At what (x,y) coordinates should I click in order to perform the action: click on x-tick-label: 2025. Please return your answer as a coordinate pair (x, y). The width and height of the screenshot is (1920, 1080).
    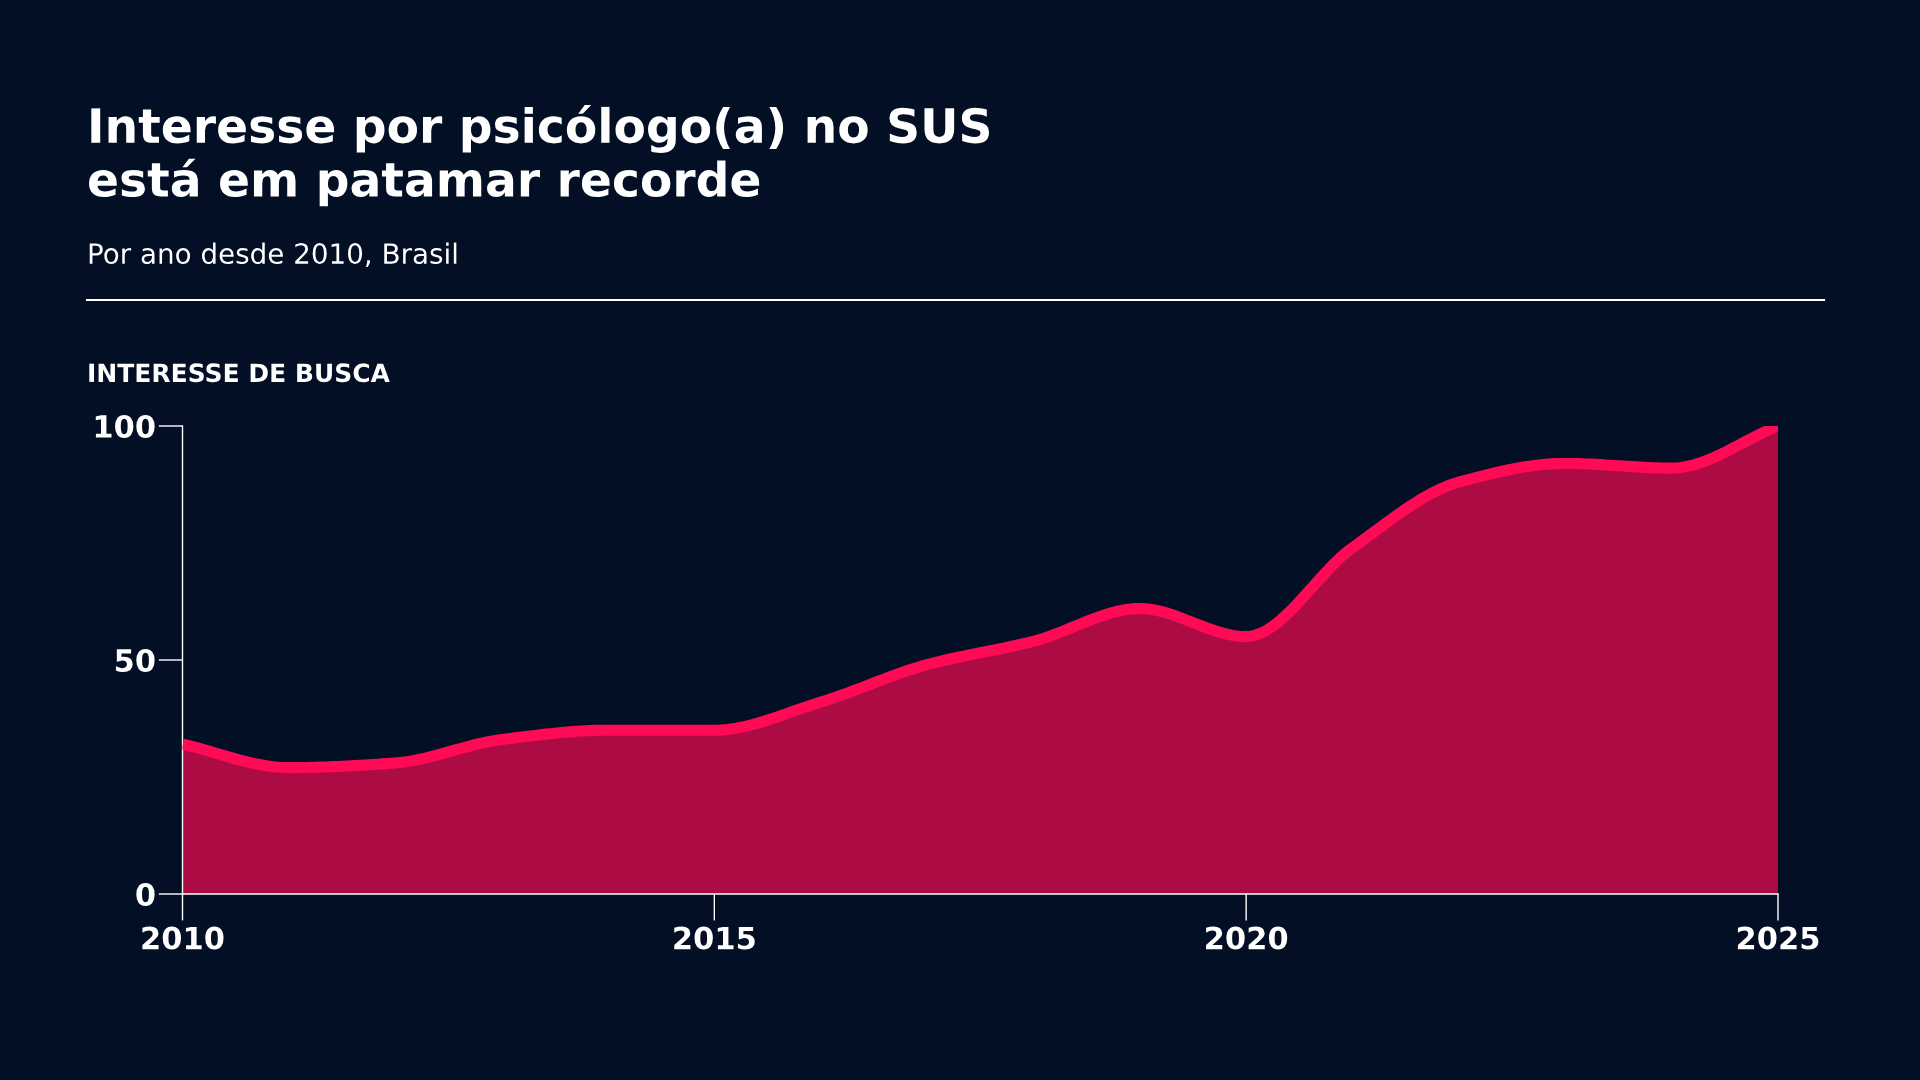
    Looking at the image, I should click on (1778, 938).